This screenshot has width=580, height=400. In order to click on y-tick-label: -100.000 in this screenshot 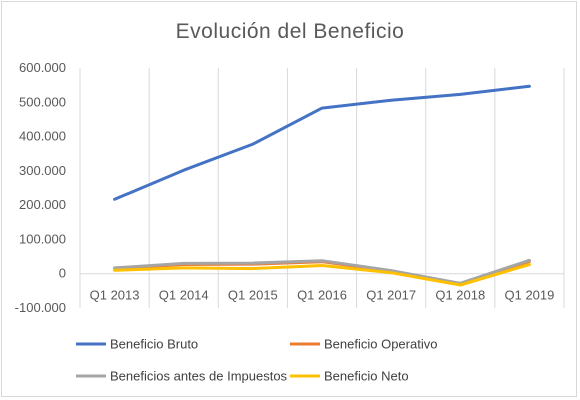, I will do `click(40, 307)`.